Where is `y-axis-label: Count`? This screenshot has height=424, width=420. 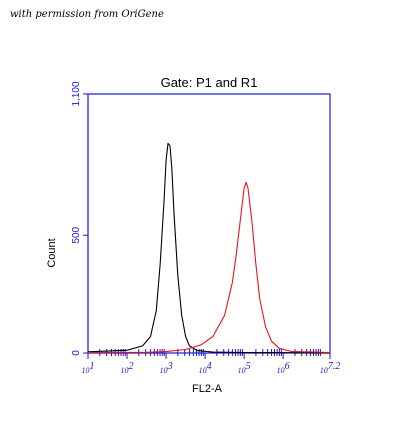 y-axis-label: Count is located at coordinates (52, 252).